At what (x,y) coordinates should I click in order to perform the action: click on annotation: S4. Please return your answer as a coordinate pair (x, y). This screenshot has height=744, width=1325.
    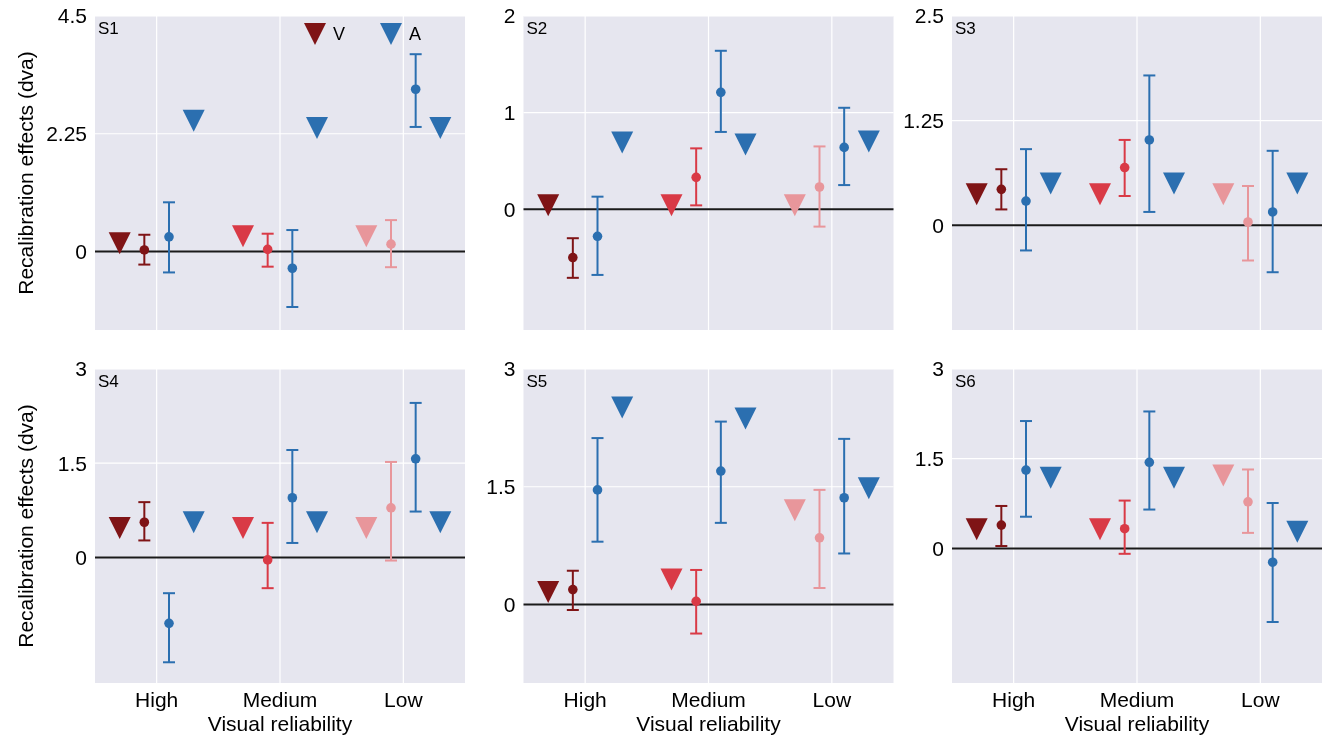
    Looking at the image, I should click on (108, 381).